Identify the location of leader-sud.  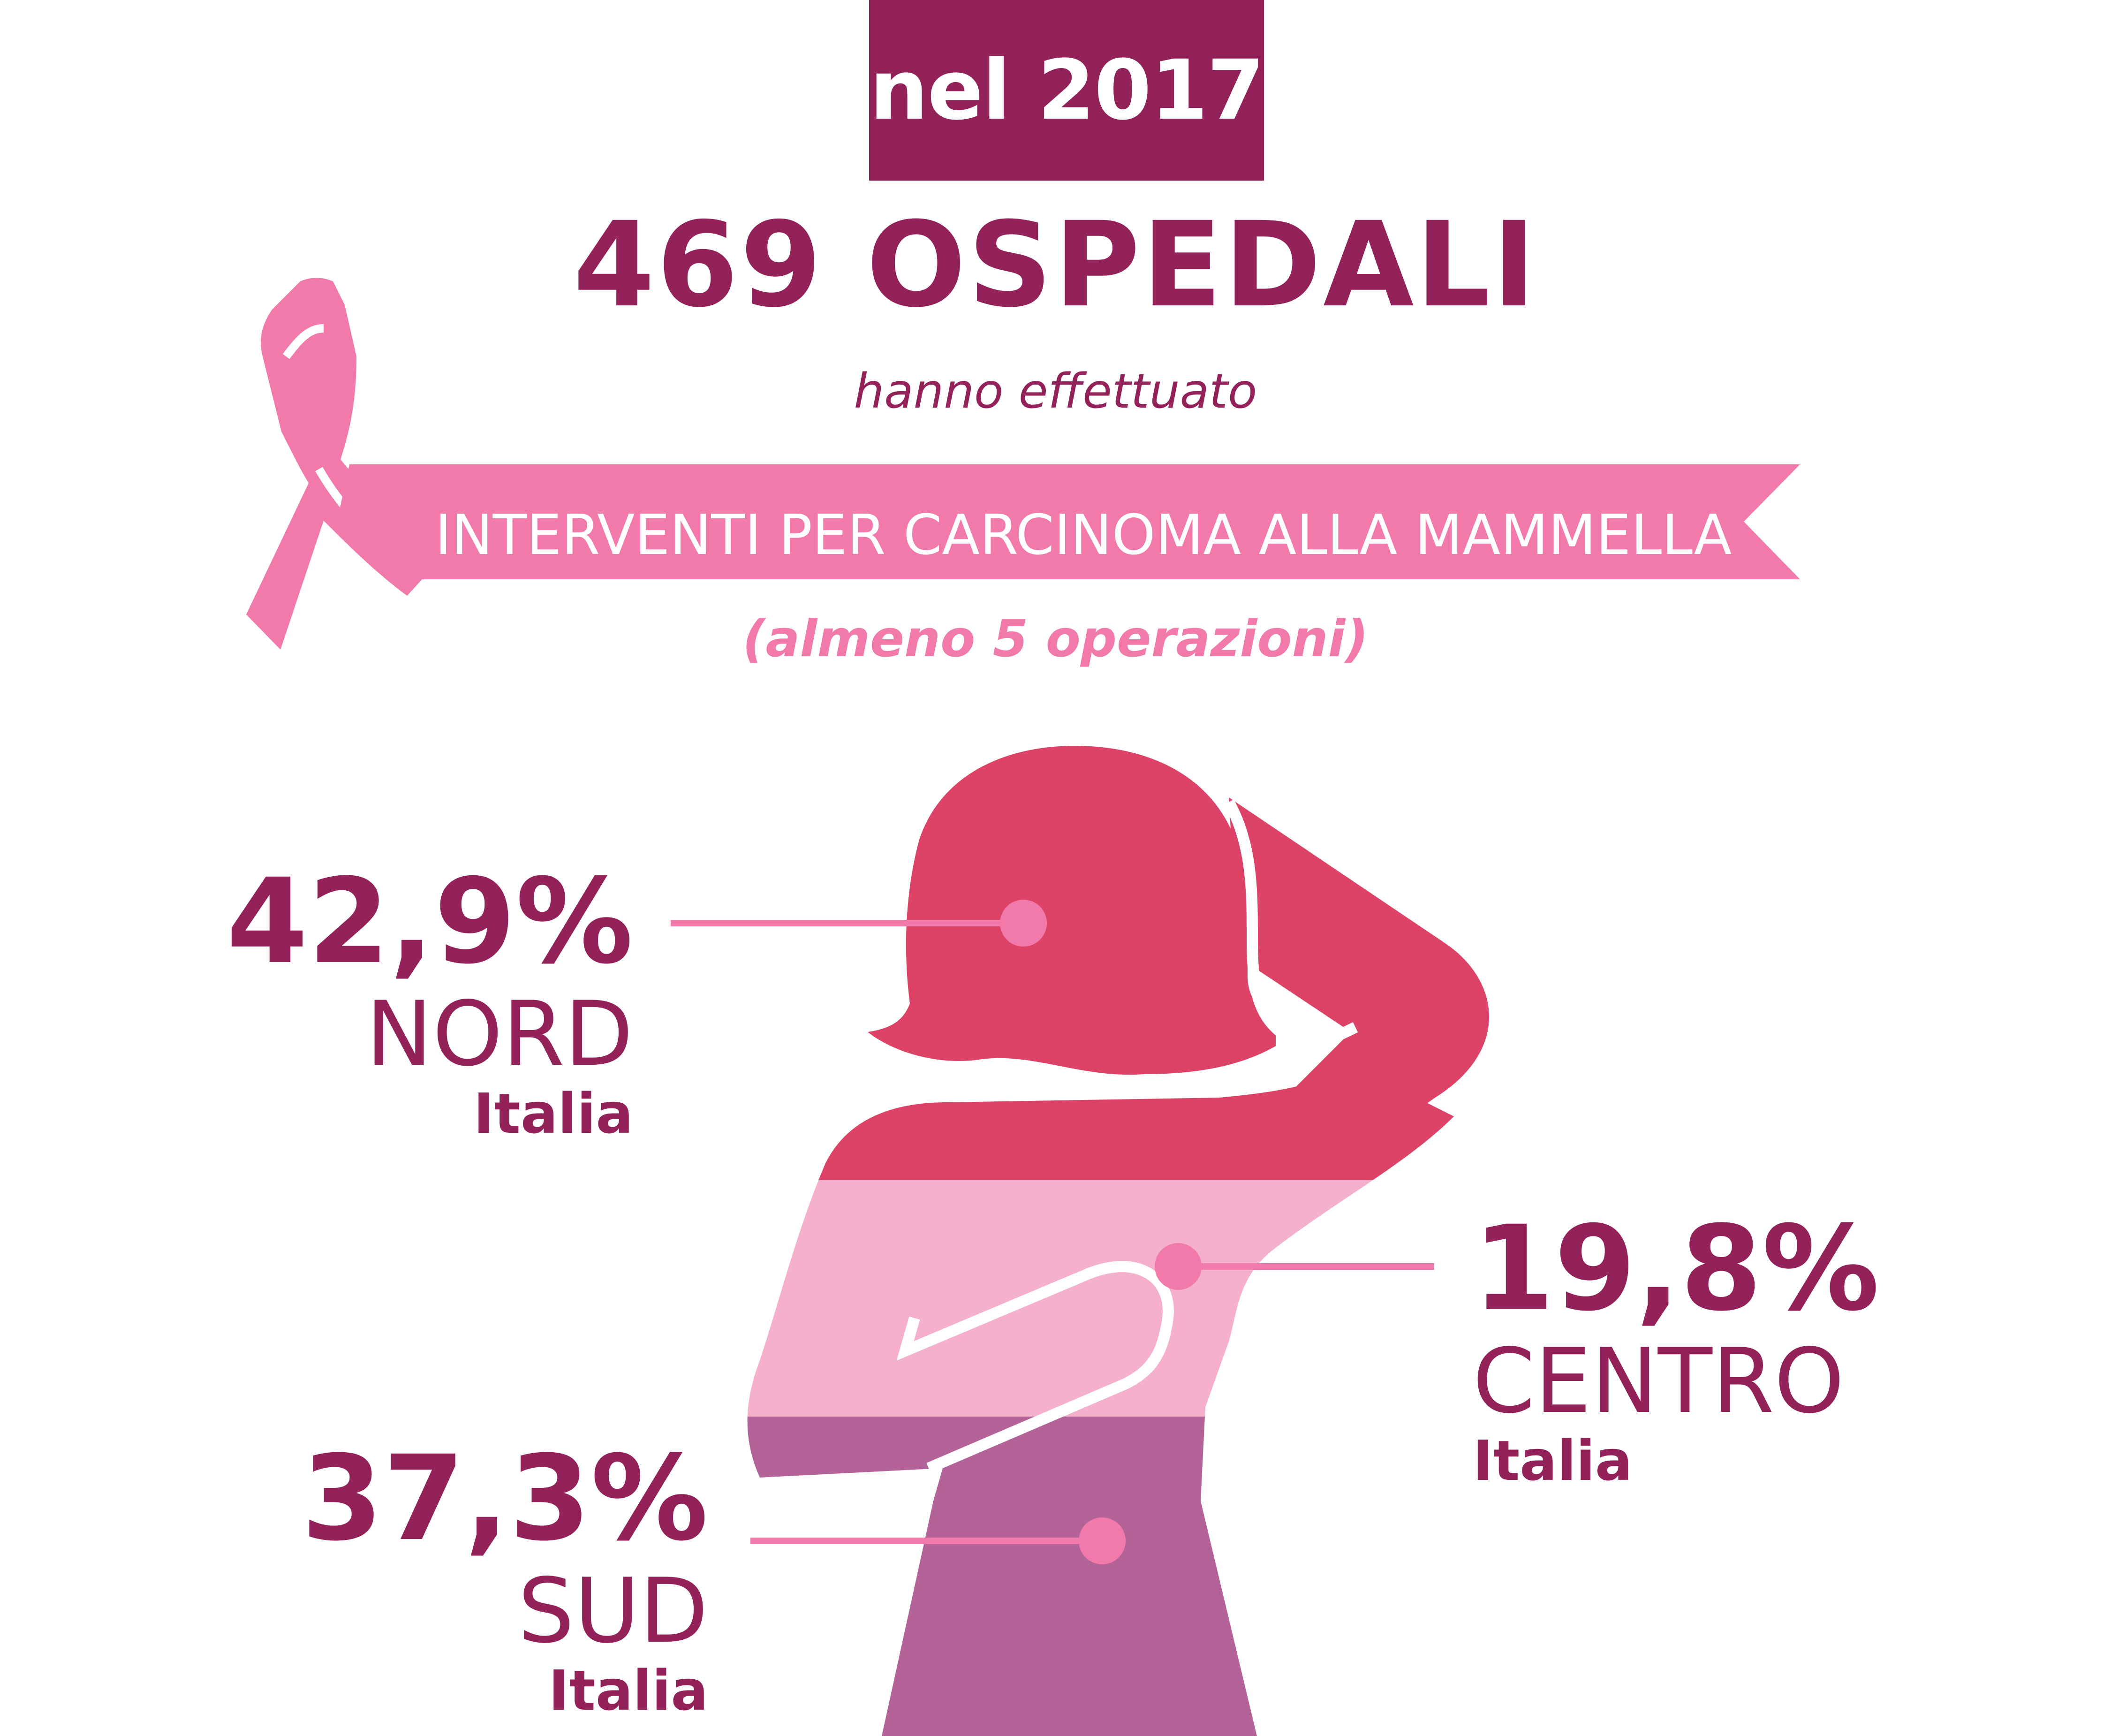
(938, 1540).